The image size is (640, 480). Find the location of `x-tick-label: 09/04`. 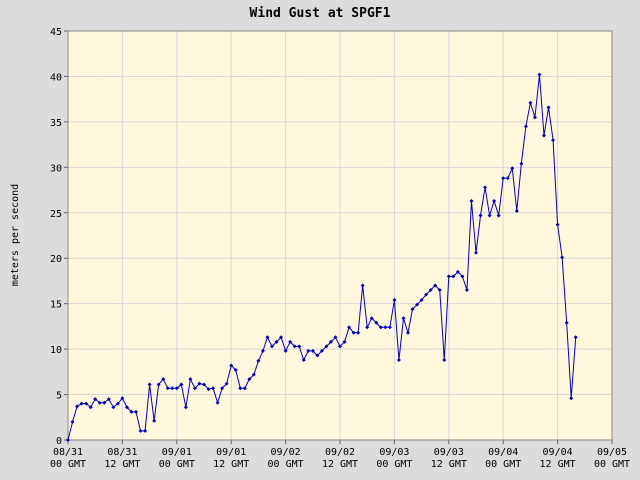

x-tick-label: 09/04 is located at coordinates (503, 452).